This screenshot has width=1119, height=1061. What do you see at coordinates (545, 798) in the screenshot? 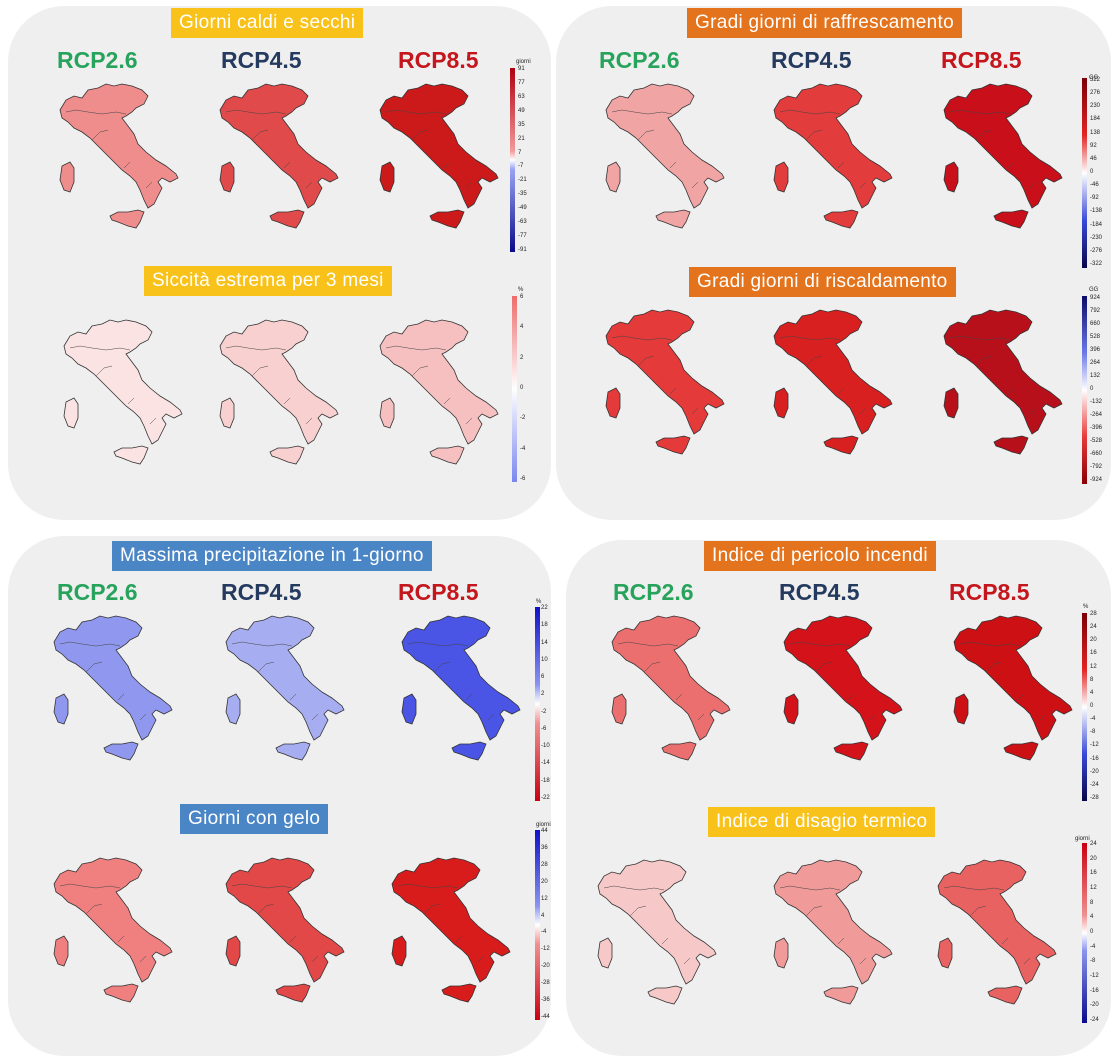
I see `colorbar-tick-label: -22` at bounding box center [545, 798].